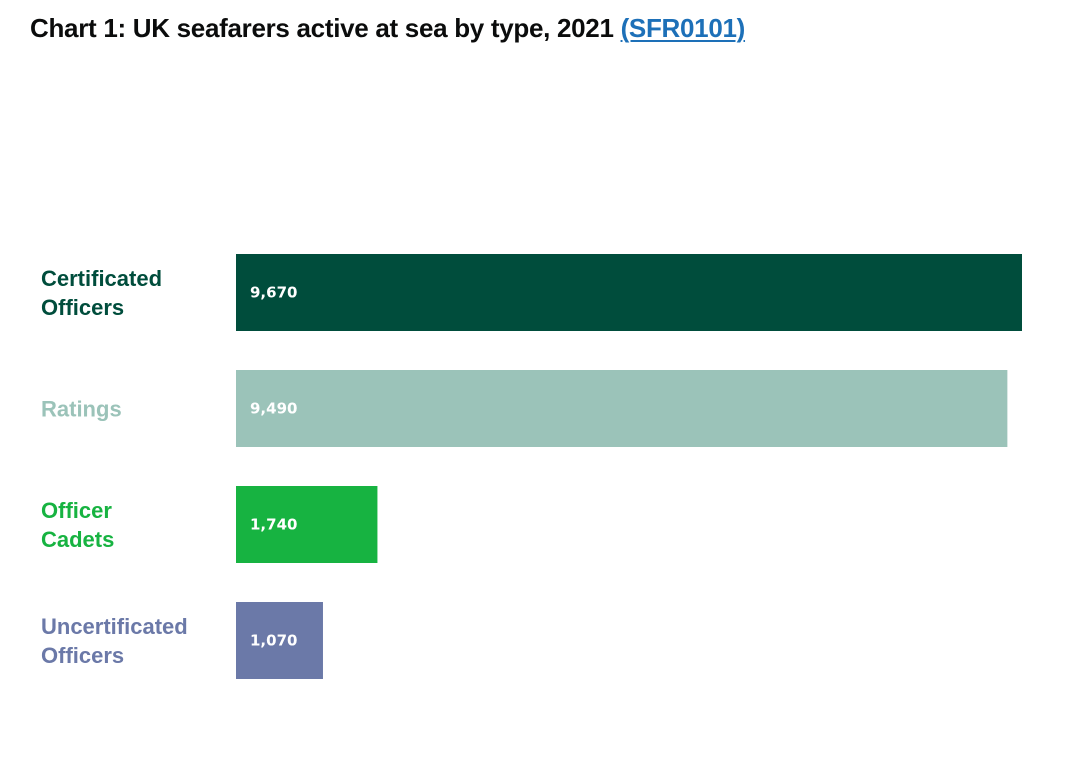  What do you see at coordinates (114, 641) in the screenshot?
I see `category-label-uncertificated-officers: Uncertificated Officers` at bounding box center [114, 641].